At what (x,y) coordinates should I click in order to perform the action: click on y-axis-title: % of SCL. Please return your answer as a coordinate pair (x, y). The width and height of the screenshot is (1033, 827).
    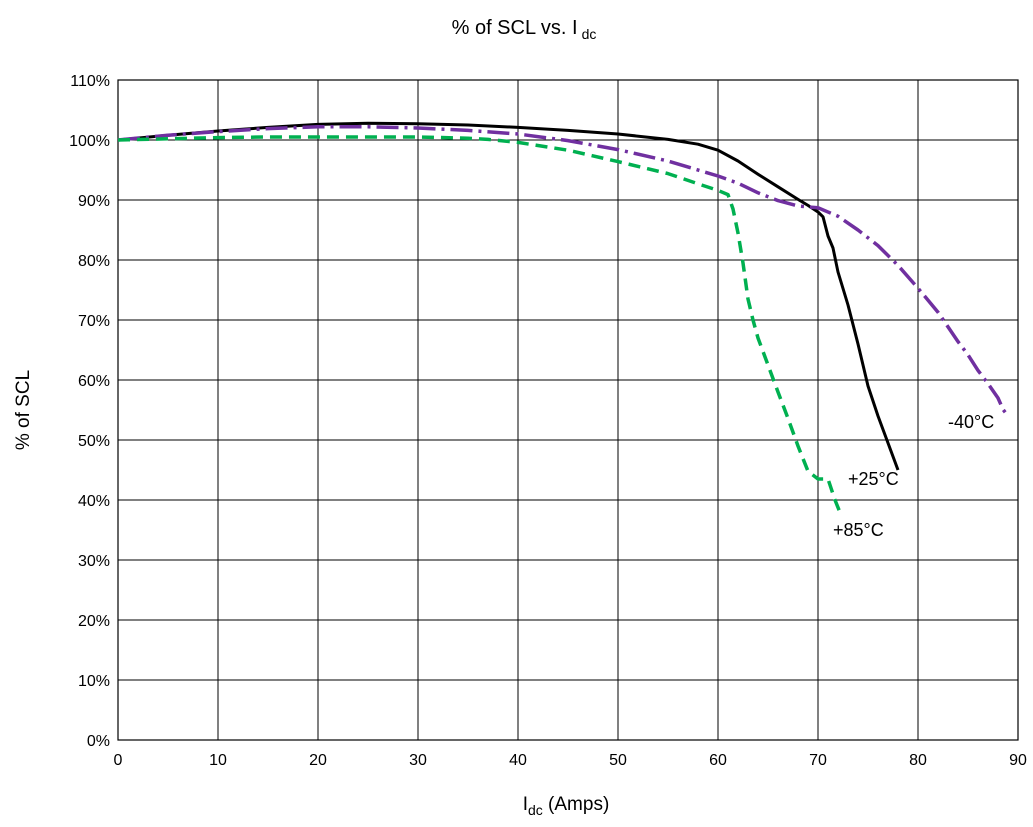
    Looking at the image, I should click on (23, 410).